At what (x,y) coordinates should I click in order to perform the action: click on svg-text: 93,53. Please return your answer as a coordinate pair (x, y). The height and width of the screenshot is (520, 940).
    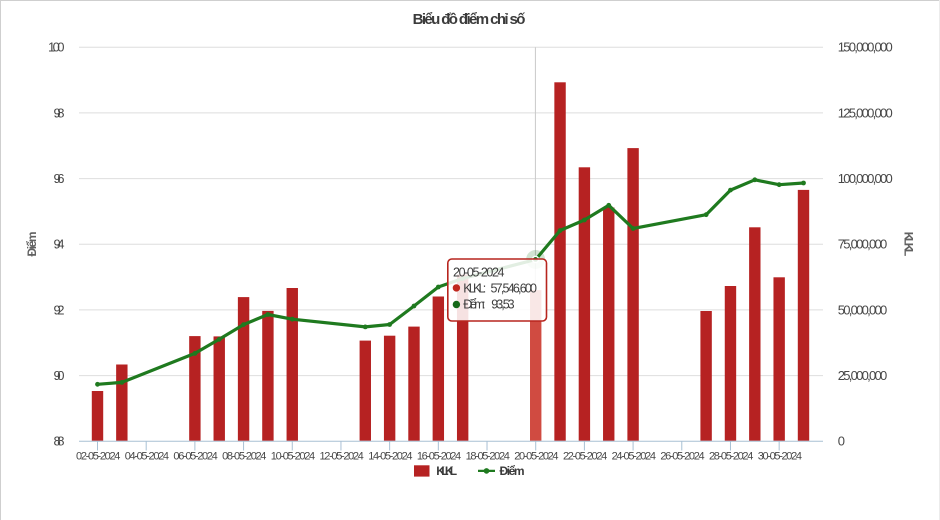
    Looking at the image, I should click on (502, 305).